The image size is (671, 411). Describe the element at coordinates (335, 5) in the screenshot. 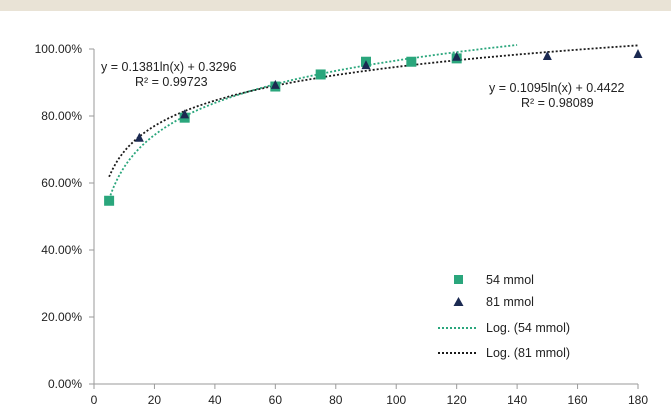

I see `top-band` at that location.